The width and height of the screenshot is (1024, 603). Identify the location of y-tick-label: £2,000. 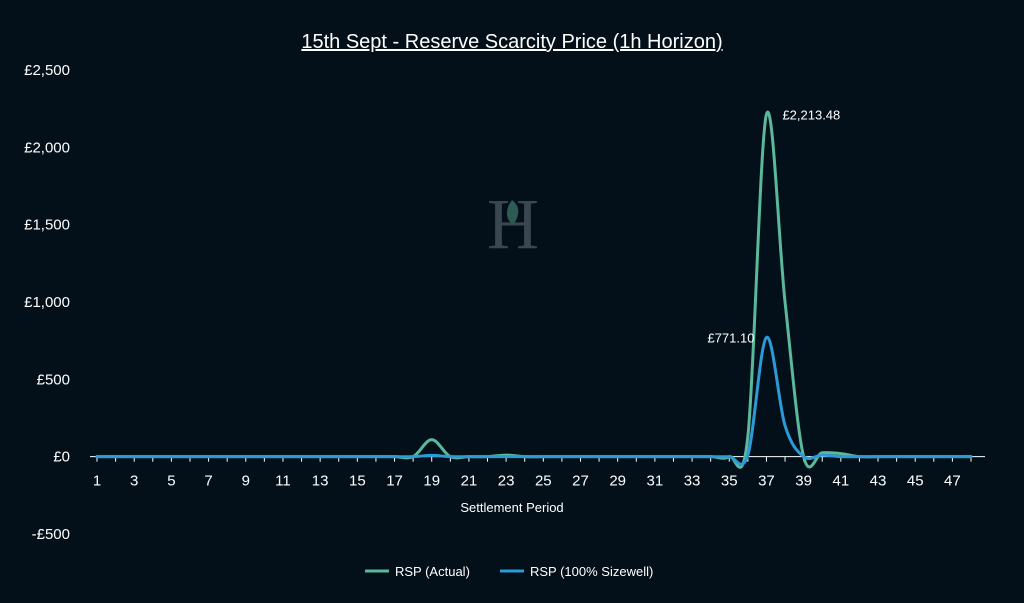
(47, 147).